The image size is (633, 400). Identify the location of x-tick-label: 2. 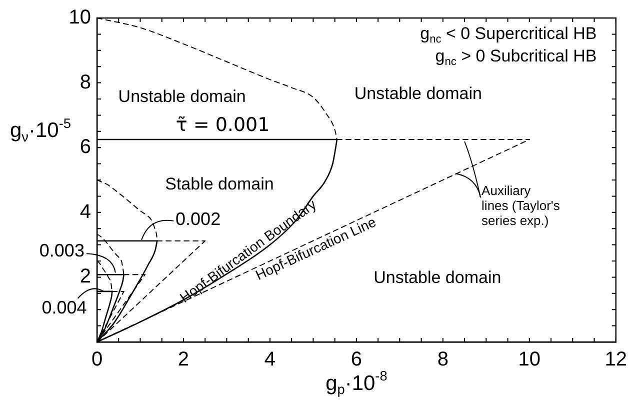
(184, 359).